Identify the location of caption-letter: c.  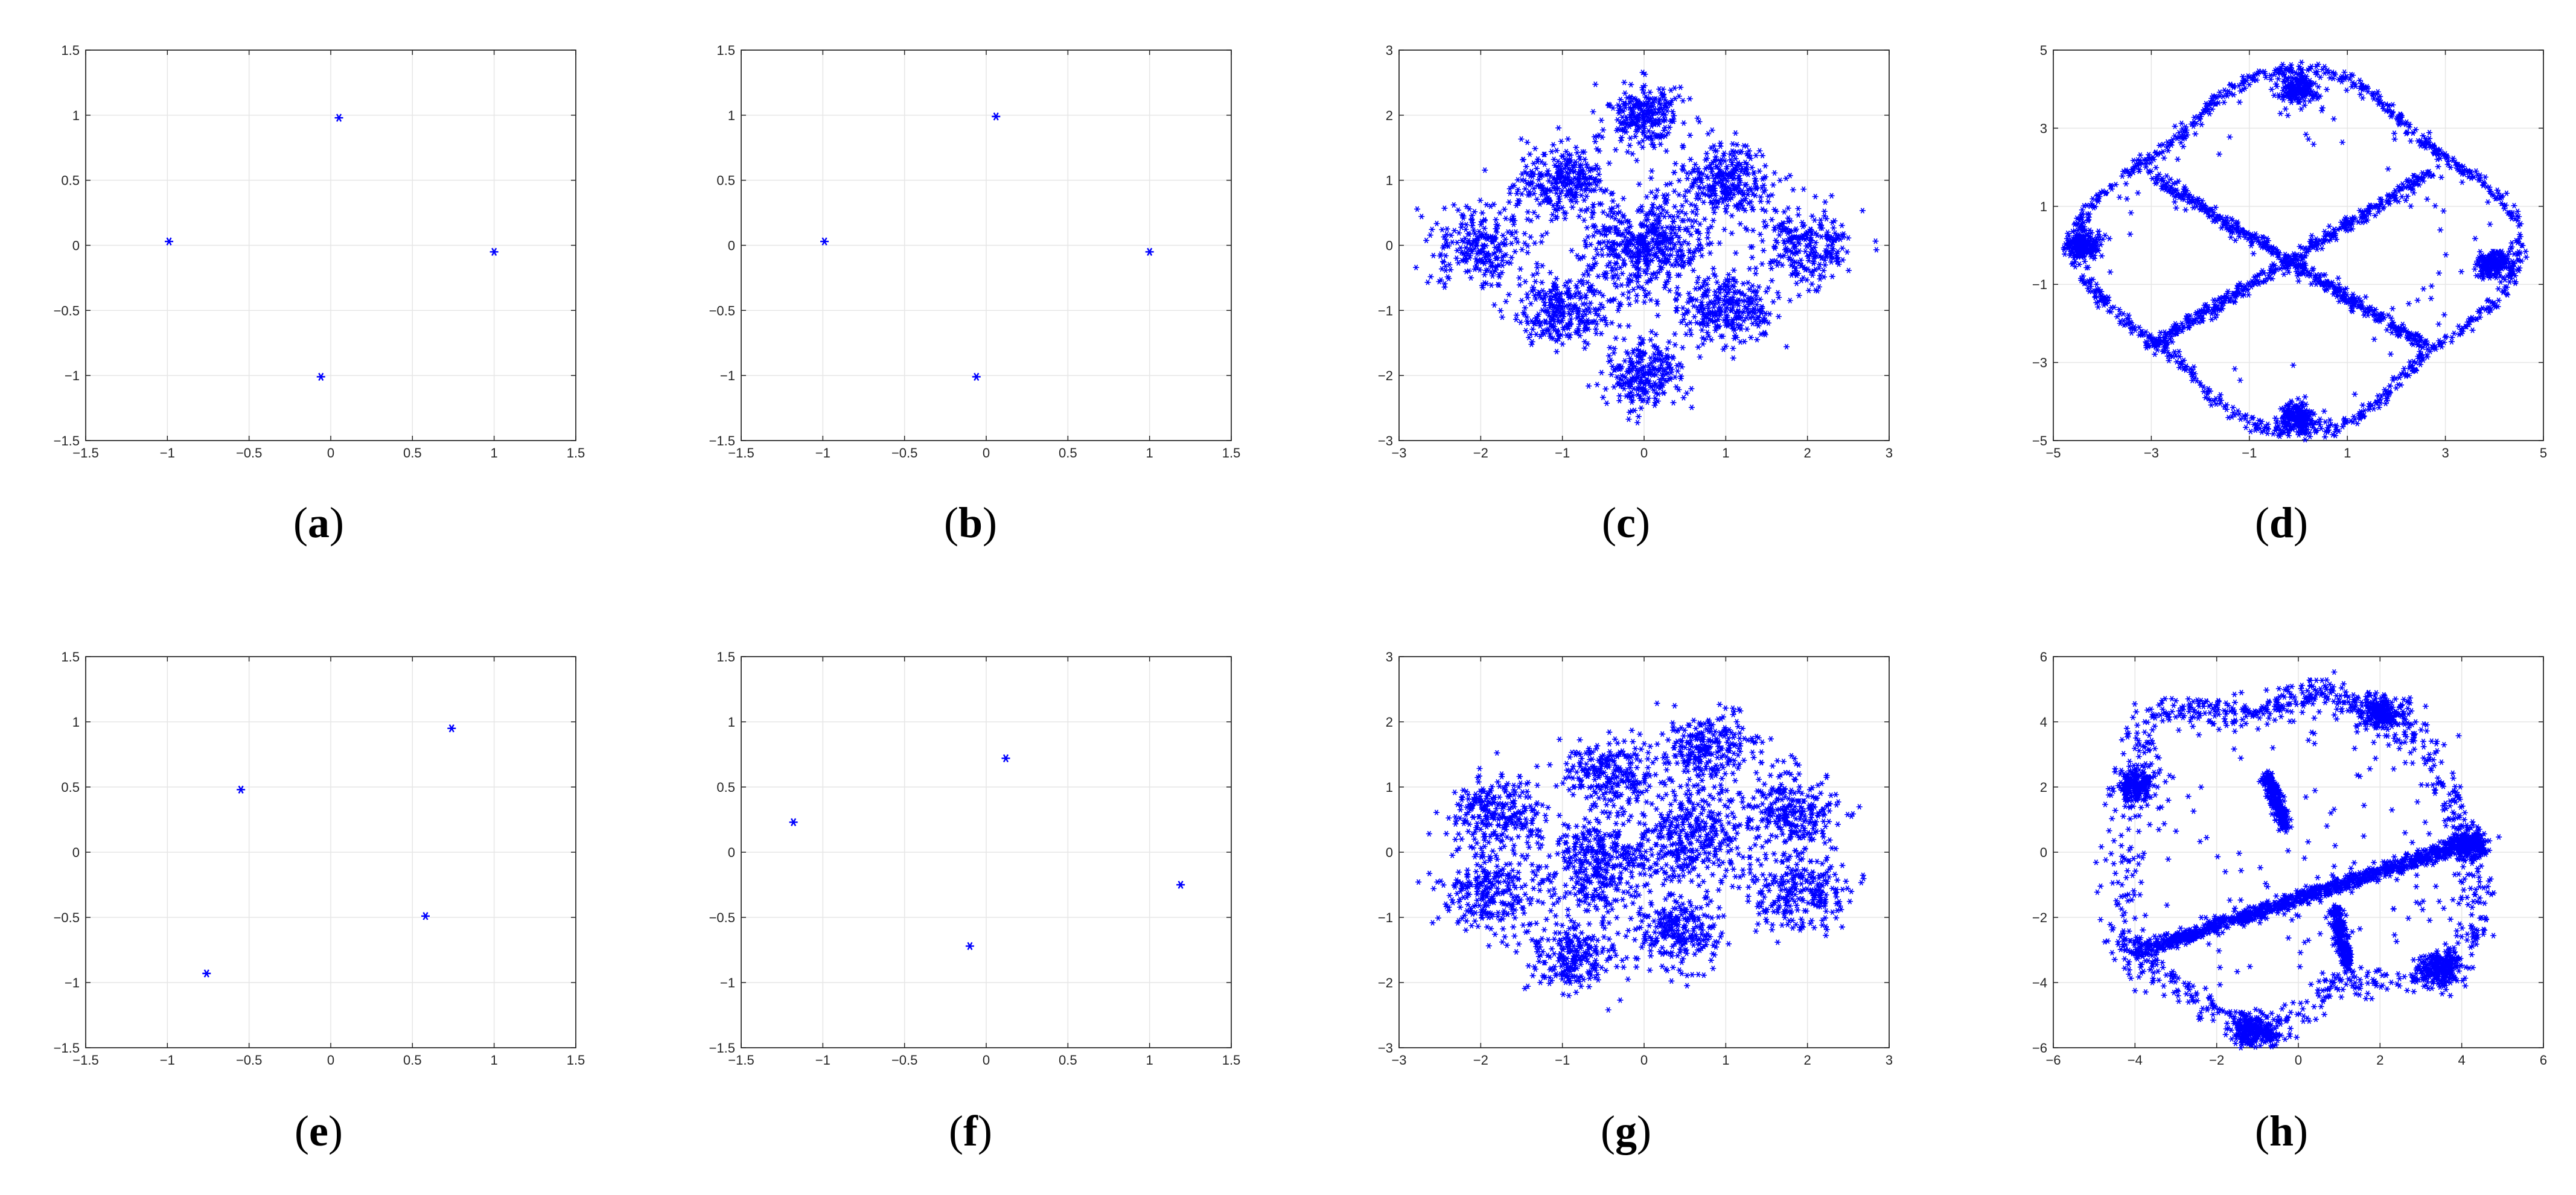
(1626, 523).